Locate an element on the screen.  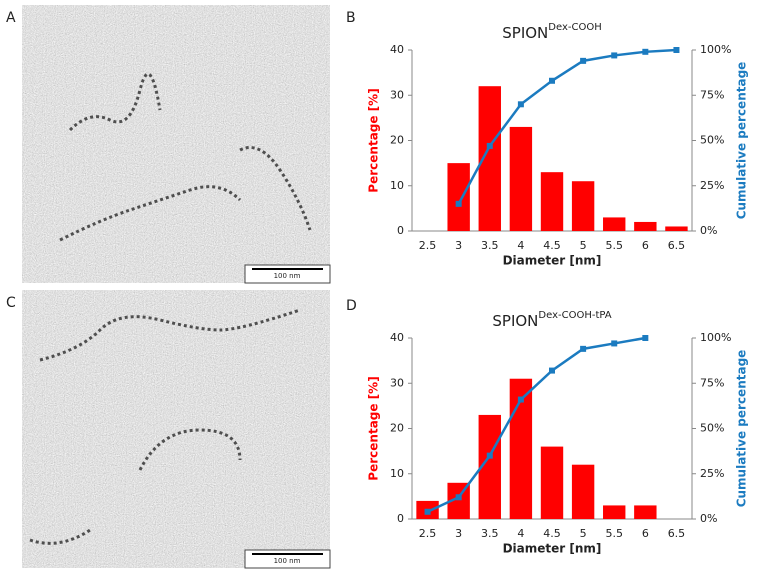
panel-label: B is located at coordinates (351, 18).